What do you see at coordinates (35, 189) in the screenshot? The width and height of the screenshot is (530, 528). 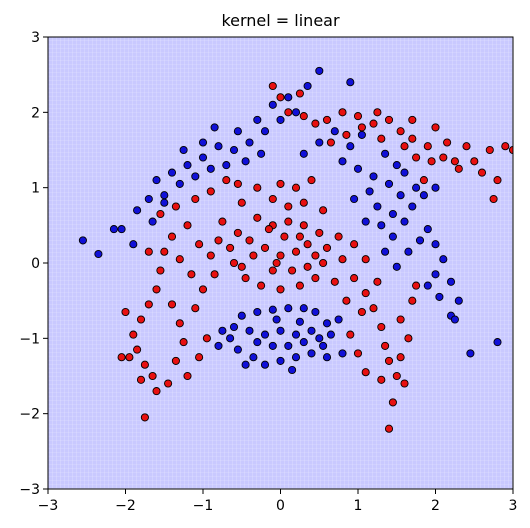 I see `y-tick-label: 1` at bounding box center [35, 189].